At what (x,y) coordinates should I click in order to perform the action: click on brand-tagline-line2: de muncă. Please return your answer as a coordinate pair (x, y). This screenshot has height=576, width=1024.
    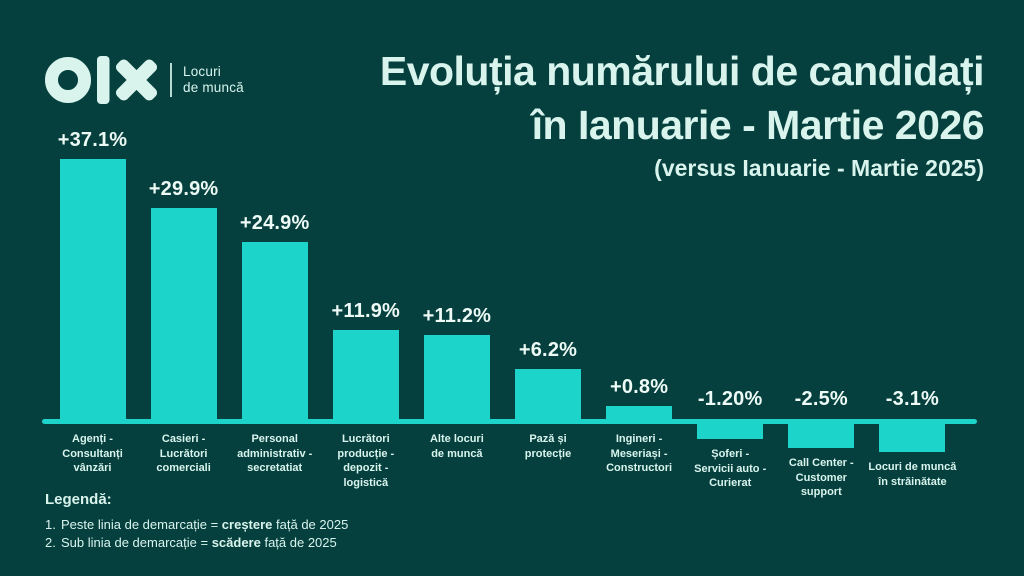
    Looking at the image, I should click on (213, 87).